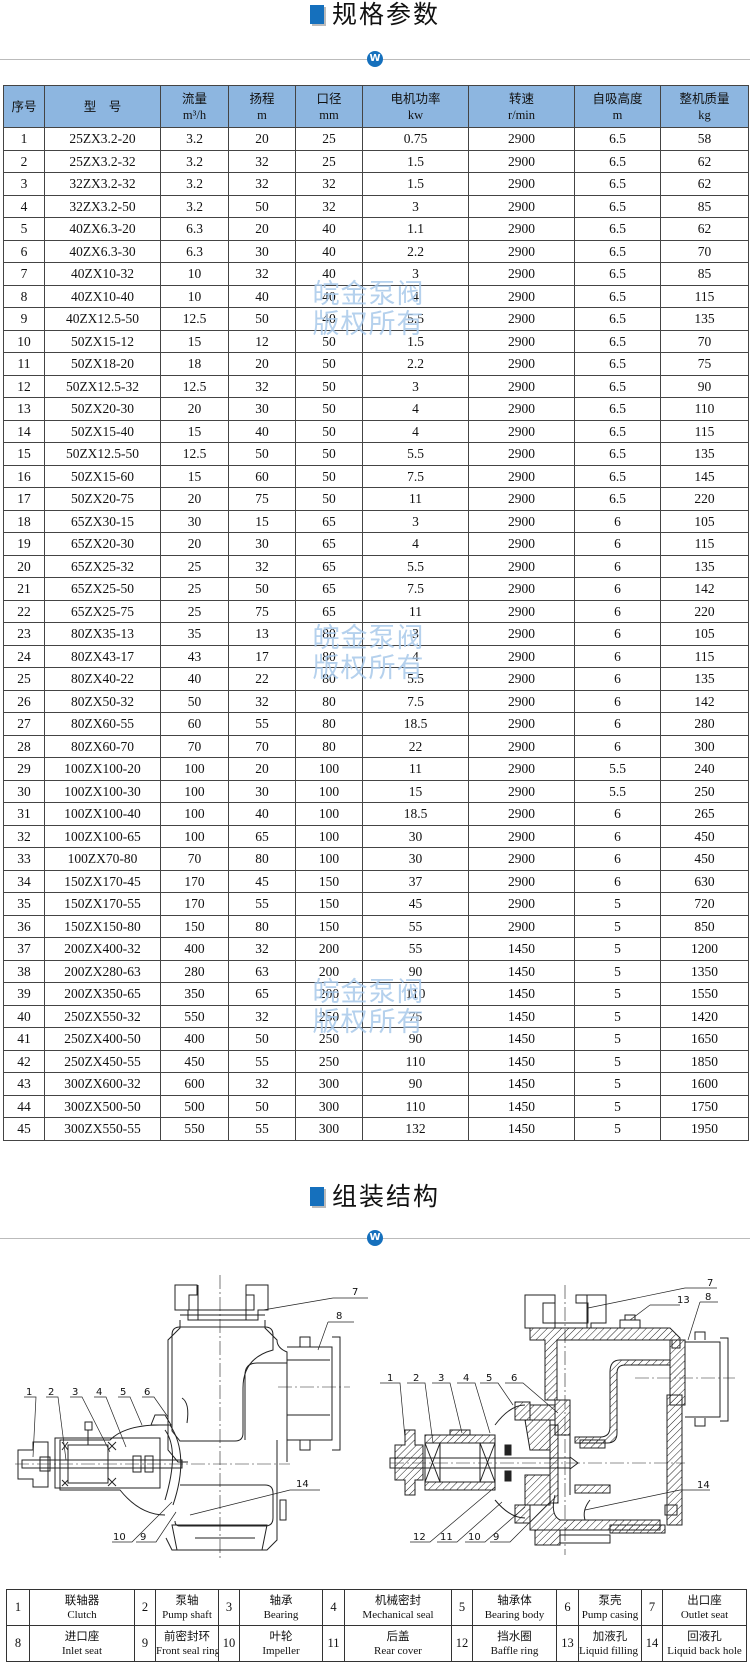  I want to click on table-cell: 7.5, so click(415, 589).